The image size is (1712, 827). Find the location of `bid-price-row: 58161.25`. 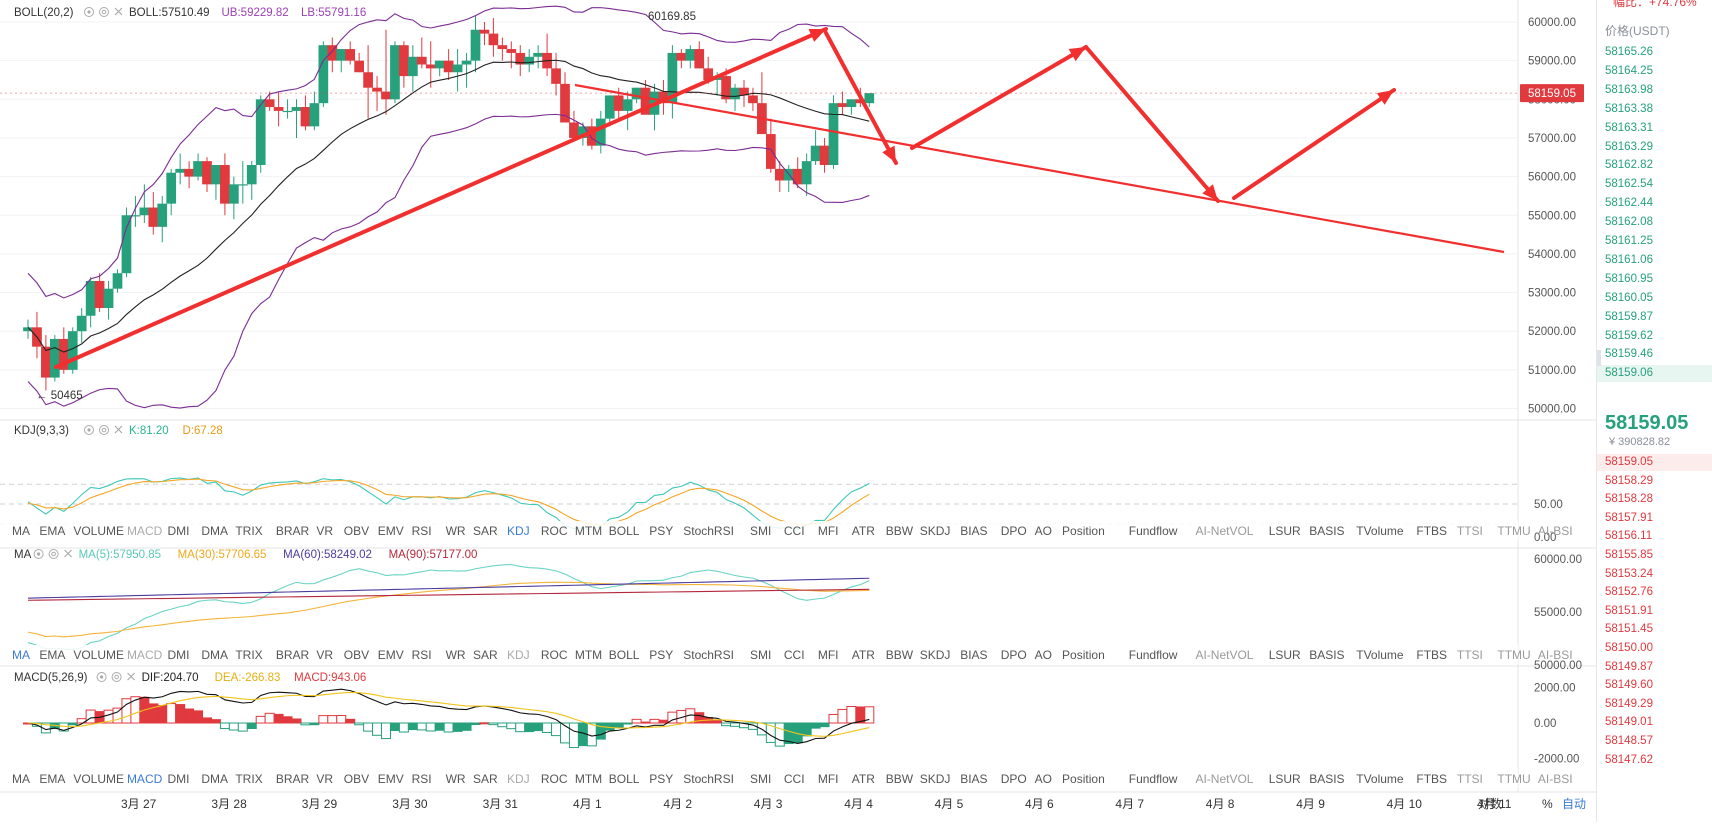

bid-price-row: 58161.25 is located at coordinates (1629, 241).